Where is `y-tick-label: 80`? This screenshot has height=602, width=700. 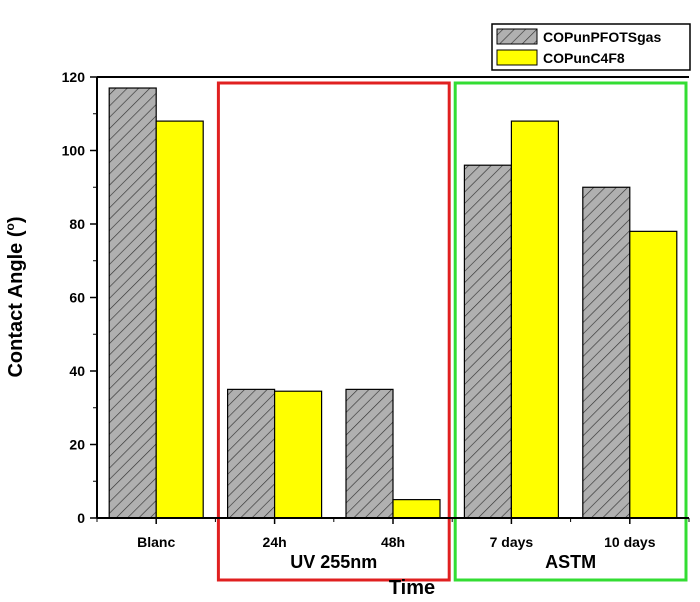
y-tick-label: 80 is located at coordinates (77, 224).